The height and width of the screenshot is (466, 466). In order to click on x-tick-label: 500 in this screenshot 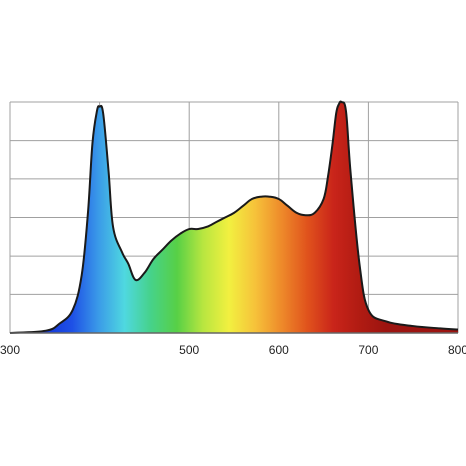, I will do `click(189, 350)`.